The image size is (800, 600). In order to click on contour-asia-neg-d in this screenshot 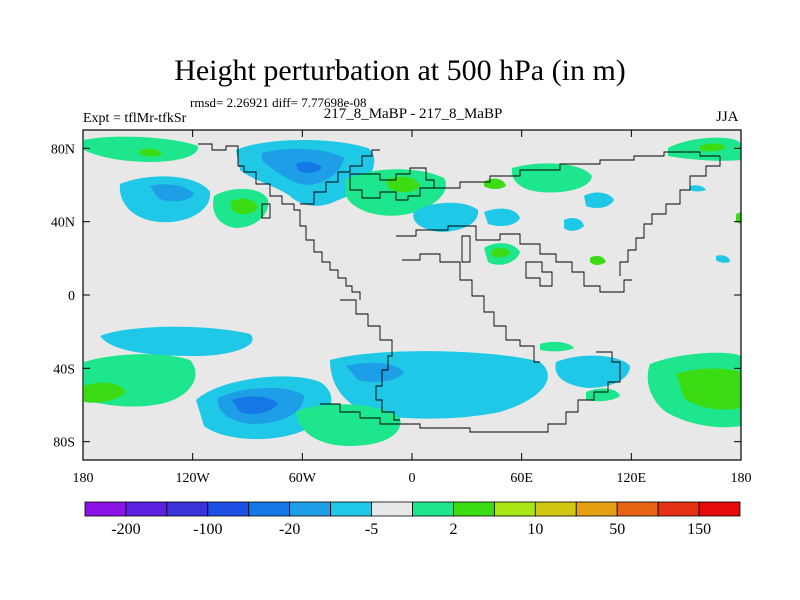, I will do `click(698, 188)`.